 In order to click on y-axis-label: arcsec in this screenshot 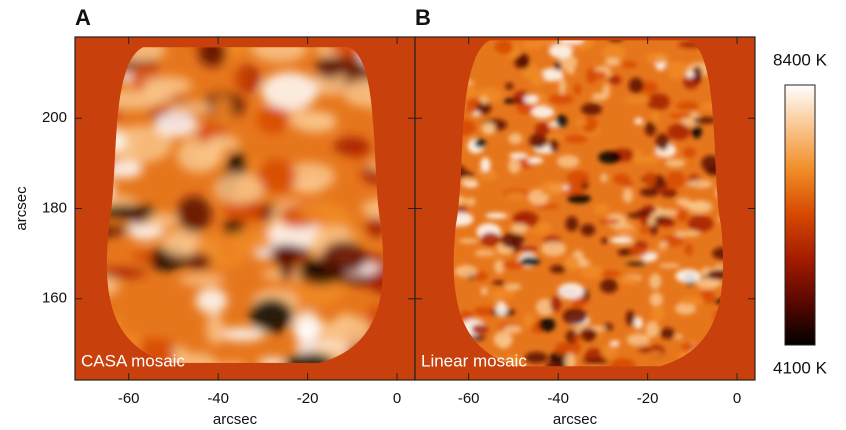, I will do `click(21, 208)`.